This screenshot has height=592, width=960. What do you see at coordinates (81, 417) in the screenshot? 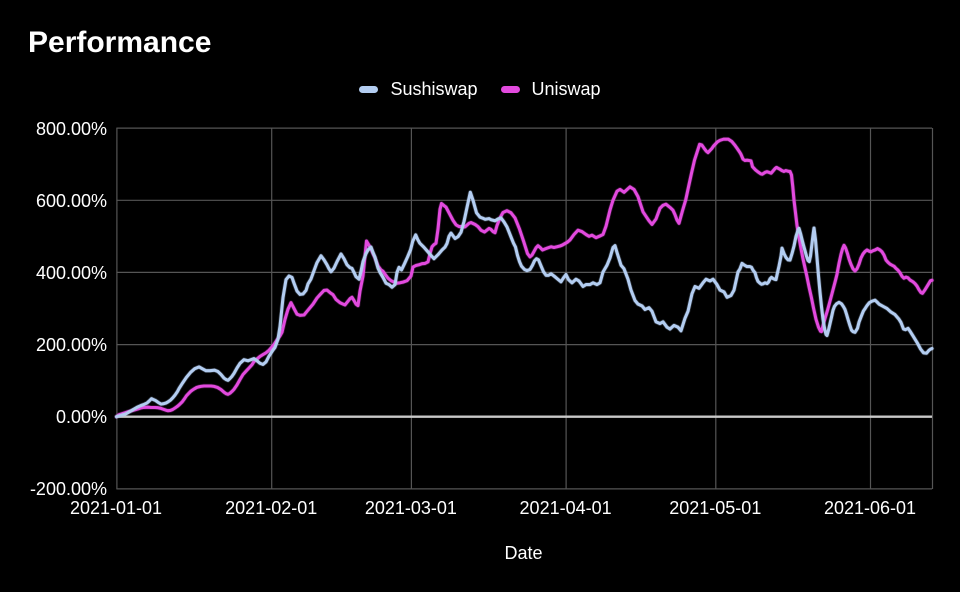
I see `svg-text: 0.00%` at bounding box center [81, 417].